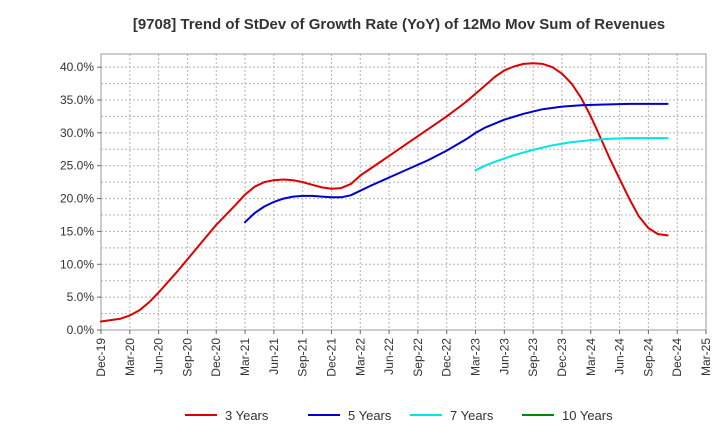 This screenshot has height=440, width=720. Describe the element at coordinates (77, 264) in the screenshot. I see `y-tick-label: 10.0%` at that location.